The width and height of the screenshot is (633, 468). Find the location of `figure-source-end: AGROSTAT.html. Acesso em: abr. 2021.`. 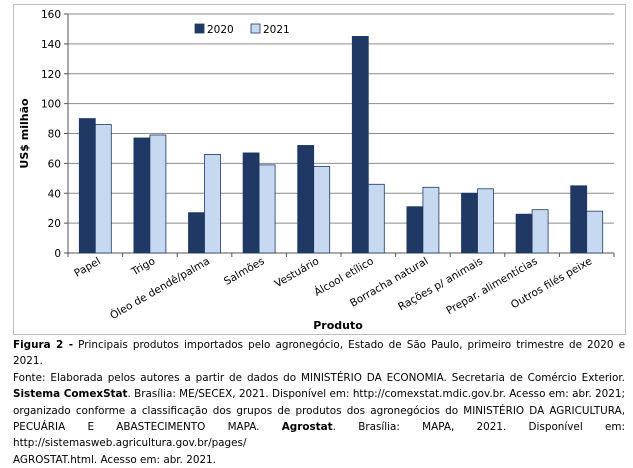

figure-source-end: AGROSTAT.html. Acesso em: abr. 2021. is located at coordinates (114, 459).